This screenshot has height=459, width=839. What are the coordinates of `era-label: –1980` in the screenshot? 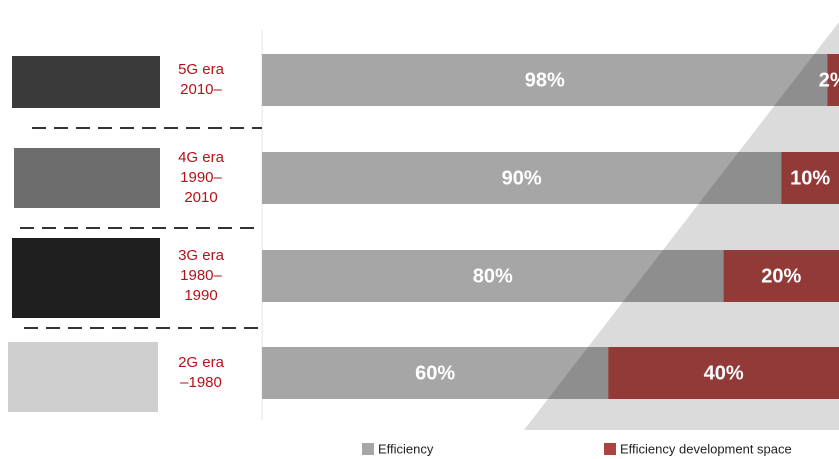 It's located at (201, 382).